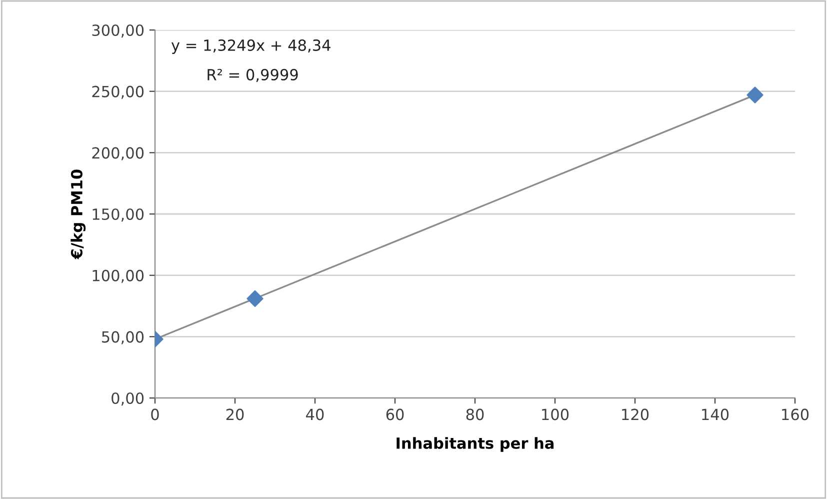 Image resolution: width=827 pixels, height=499 pixels. I want to click on x-tick-label: 100, so click(555, 414).